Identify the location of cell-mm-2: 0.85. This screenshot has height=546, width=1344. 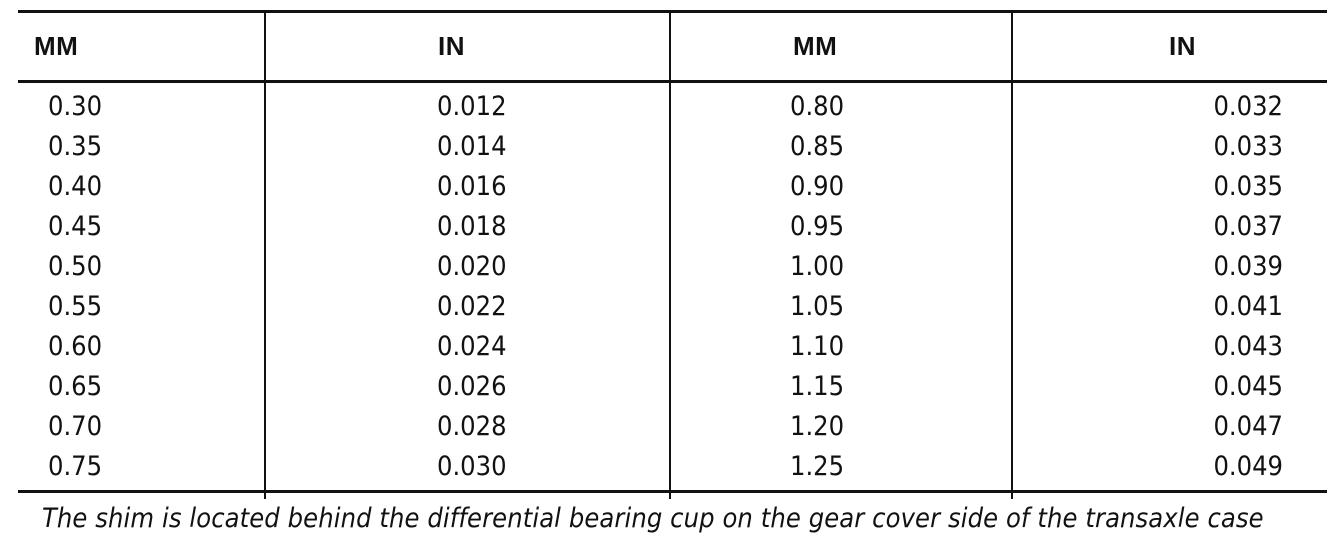
(841, 147).